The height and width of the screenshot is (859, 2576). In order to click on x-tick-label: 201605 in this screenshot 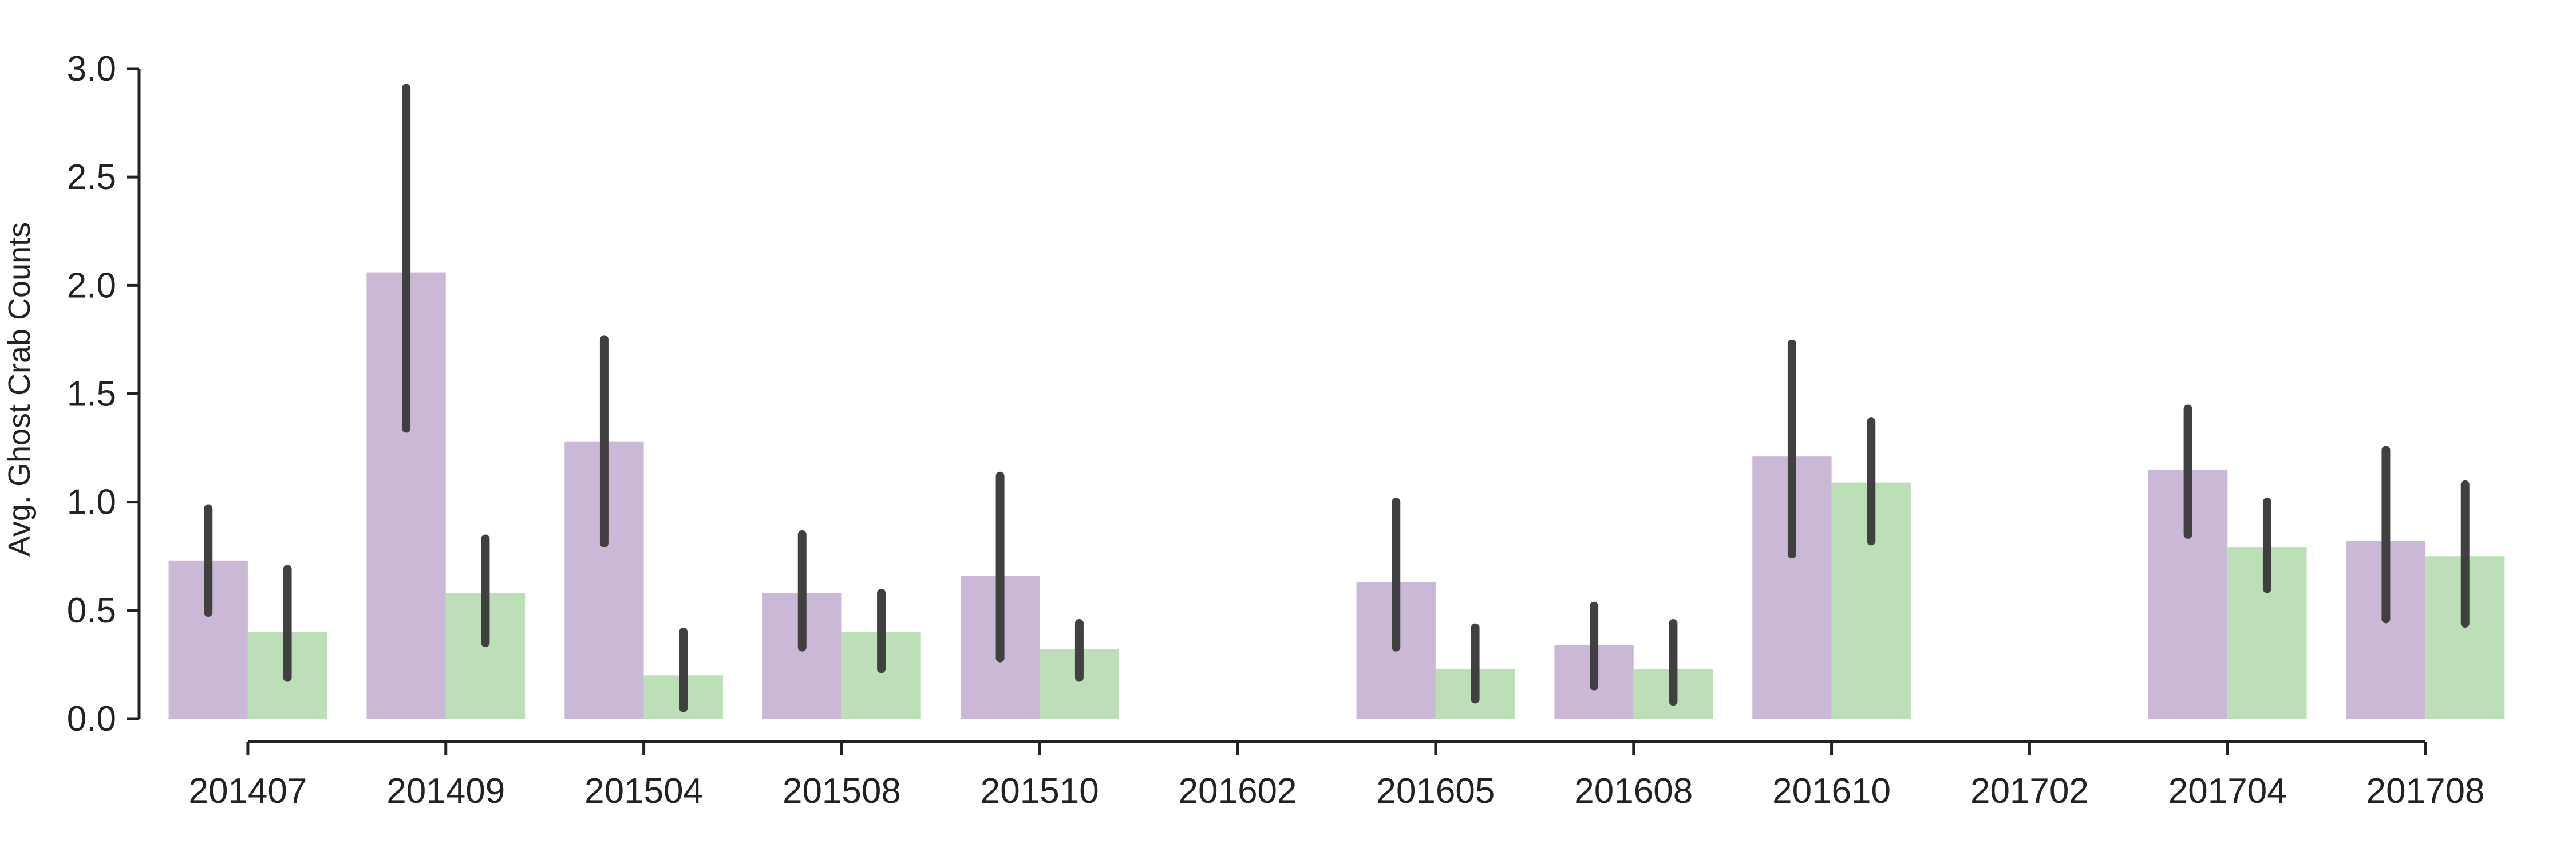, I will do `click(1435, 791)`.